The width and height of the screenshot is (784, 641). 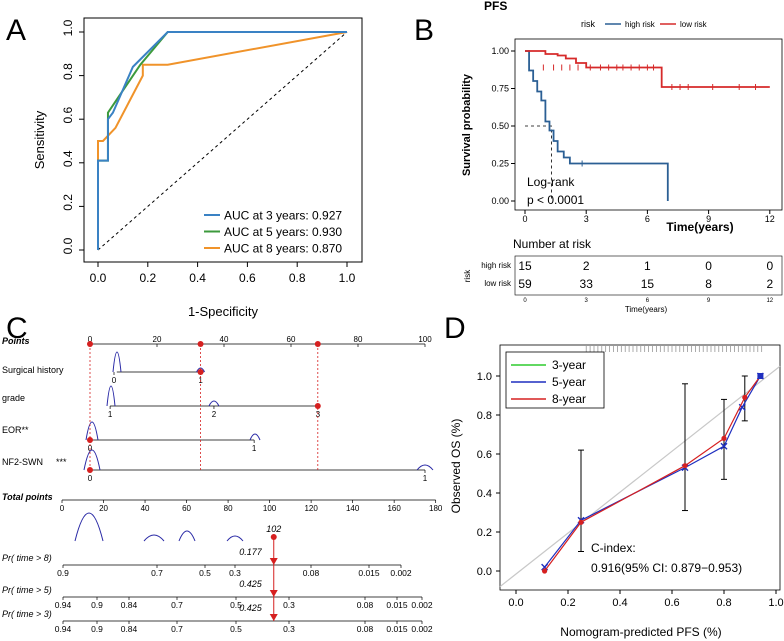 What do you see at coordinates (569, 365) in the screenshot?
I see `legend-label: 3-year` at bounding box center [569, 365].